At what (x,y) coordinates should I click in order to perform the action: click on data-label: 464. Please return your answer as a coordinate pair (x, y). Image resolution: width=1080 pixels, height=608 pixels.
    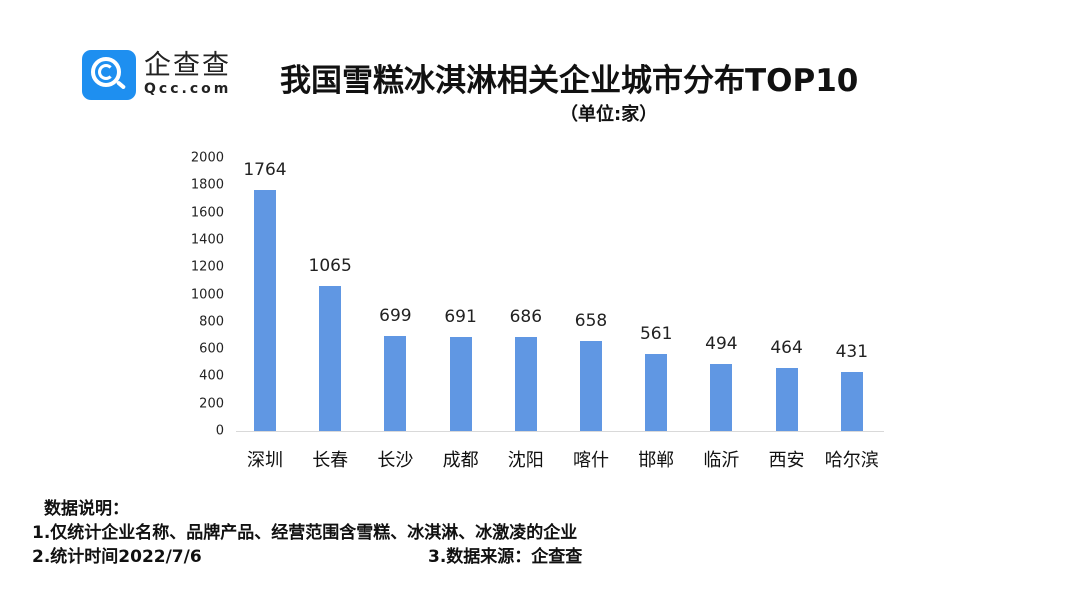
    Looking at the image, I should click on (786, 347).